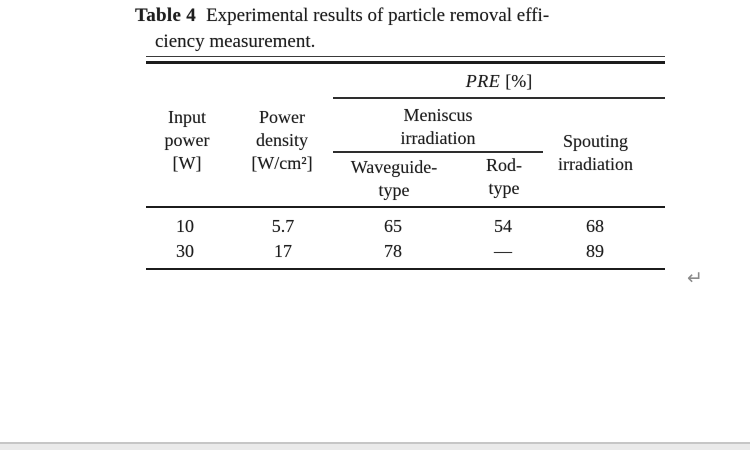  I want to click on input-power-unit: [W], so click(187, 163).